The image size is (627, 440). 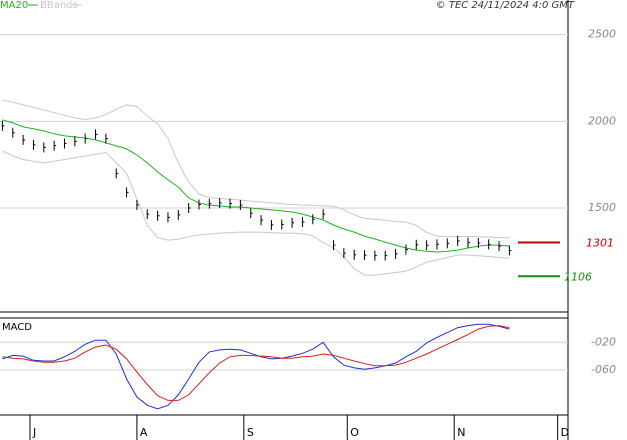 What do you see at coordinates (59, 5) in the screenshot?
I see `legend-label: BBands` at bounding box center [59, 5].